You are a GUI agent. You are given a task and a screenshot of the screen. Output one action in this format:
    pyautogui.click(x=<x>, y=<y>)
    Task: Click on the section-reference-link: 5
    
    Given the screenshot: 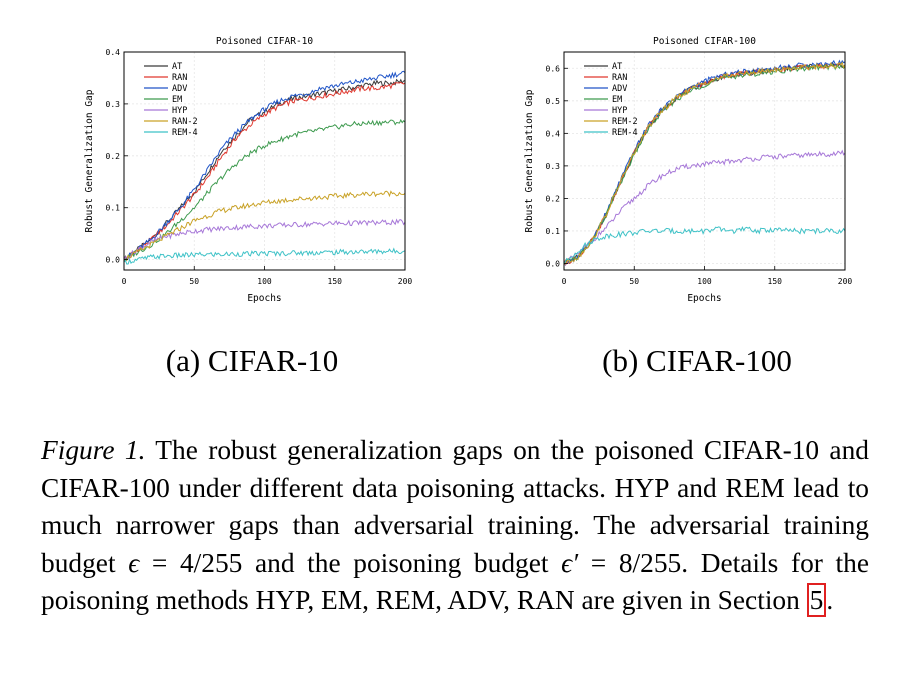 What is the action you would take?
    pyautogui.click(x=816, y=600)
    